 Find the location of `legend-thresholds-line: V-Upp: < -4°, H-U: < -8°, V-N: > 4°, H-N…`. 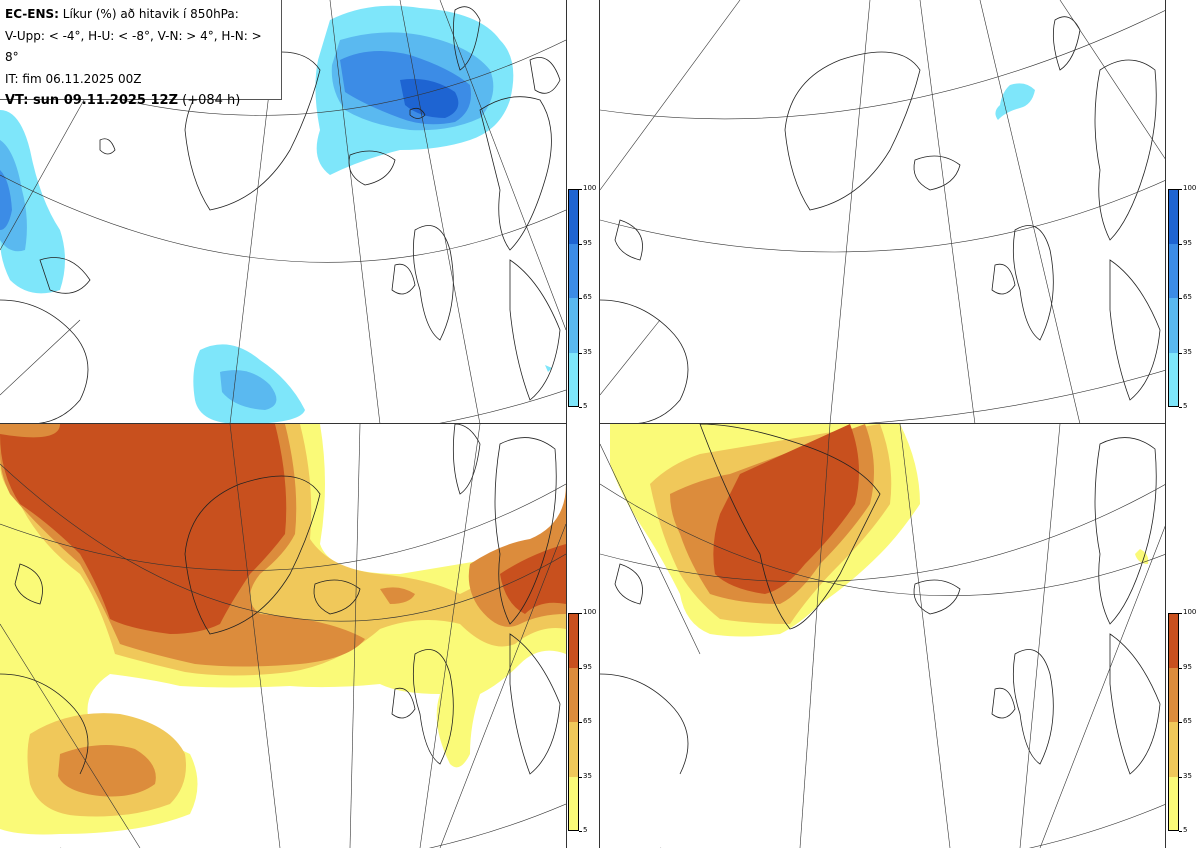

legend-thresholds-line: V-Upp: < -4°, H-U: < -8°, V-N: > 4°, H-N… is located at coordinates (133, 46).